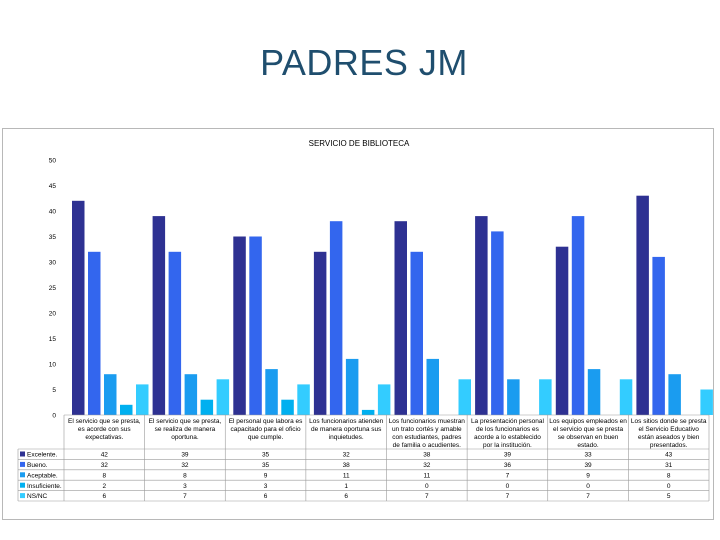  What do you see at coordinates (53, 314) in the screenshot?
I see `y-tick-label: 20` at bounding box center [53, 314].